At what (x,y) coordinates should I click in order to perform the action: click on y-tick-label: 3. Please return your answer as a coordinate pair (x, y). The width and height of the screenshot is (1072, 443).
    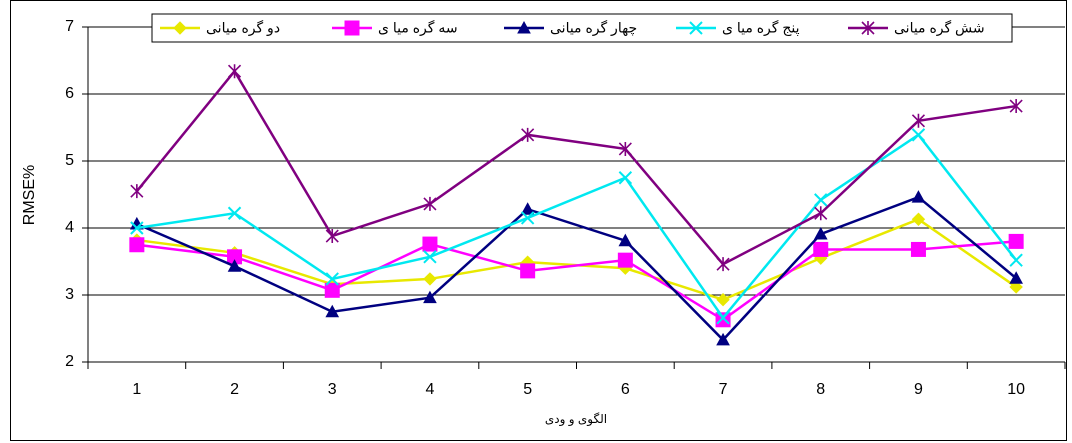
    Looking at the image, I should click on (69, 294).